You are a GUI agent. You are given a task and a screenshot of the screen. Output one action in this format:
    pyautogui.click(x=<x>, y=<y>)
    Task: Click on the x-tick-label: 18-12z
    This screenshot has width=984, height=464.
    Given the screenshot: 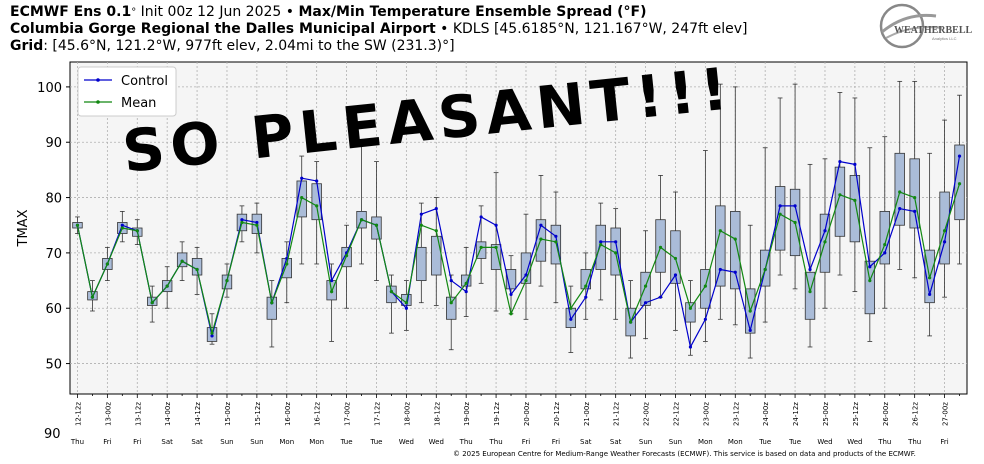 What is the action you would take?
    pyautogui.click(x=437, y=414)
    